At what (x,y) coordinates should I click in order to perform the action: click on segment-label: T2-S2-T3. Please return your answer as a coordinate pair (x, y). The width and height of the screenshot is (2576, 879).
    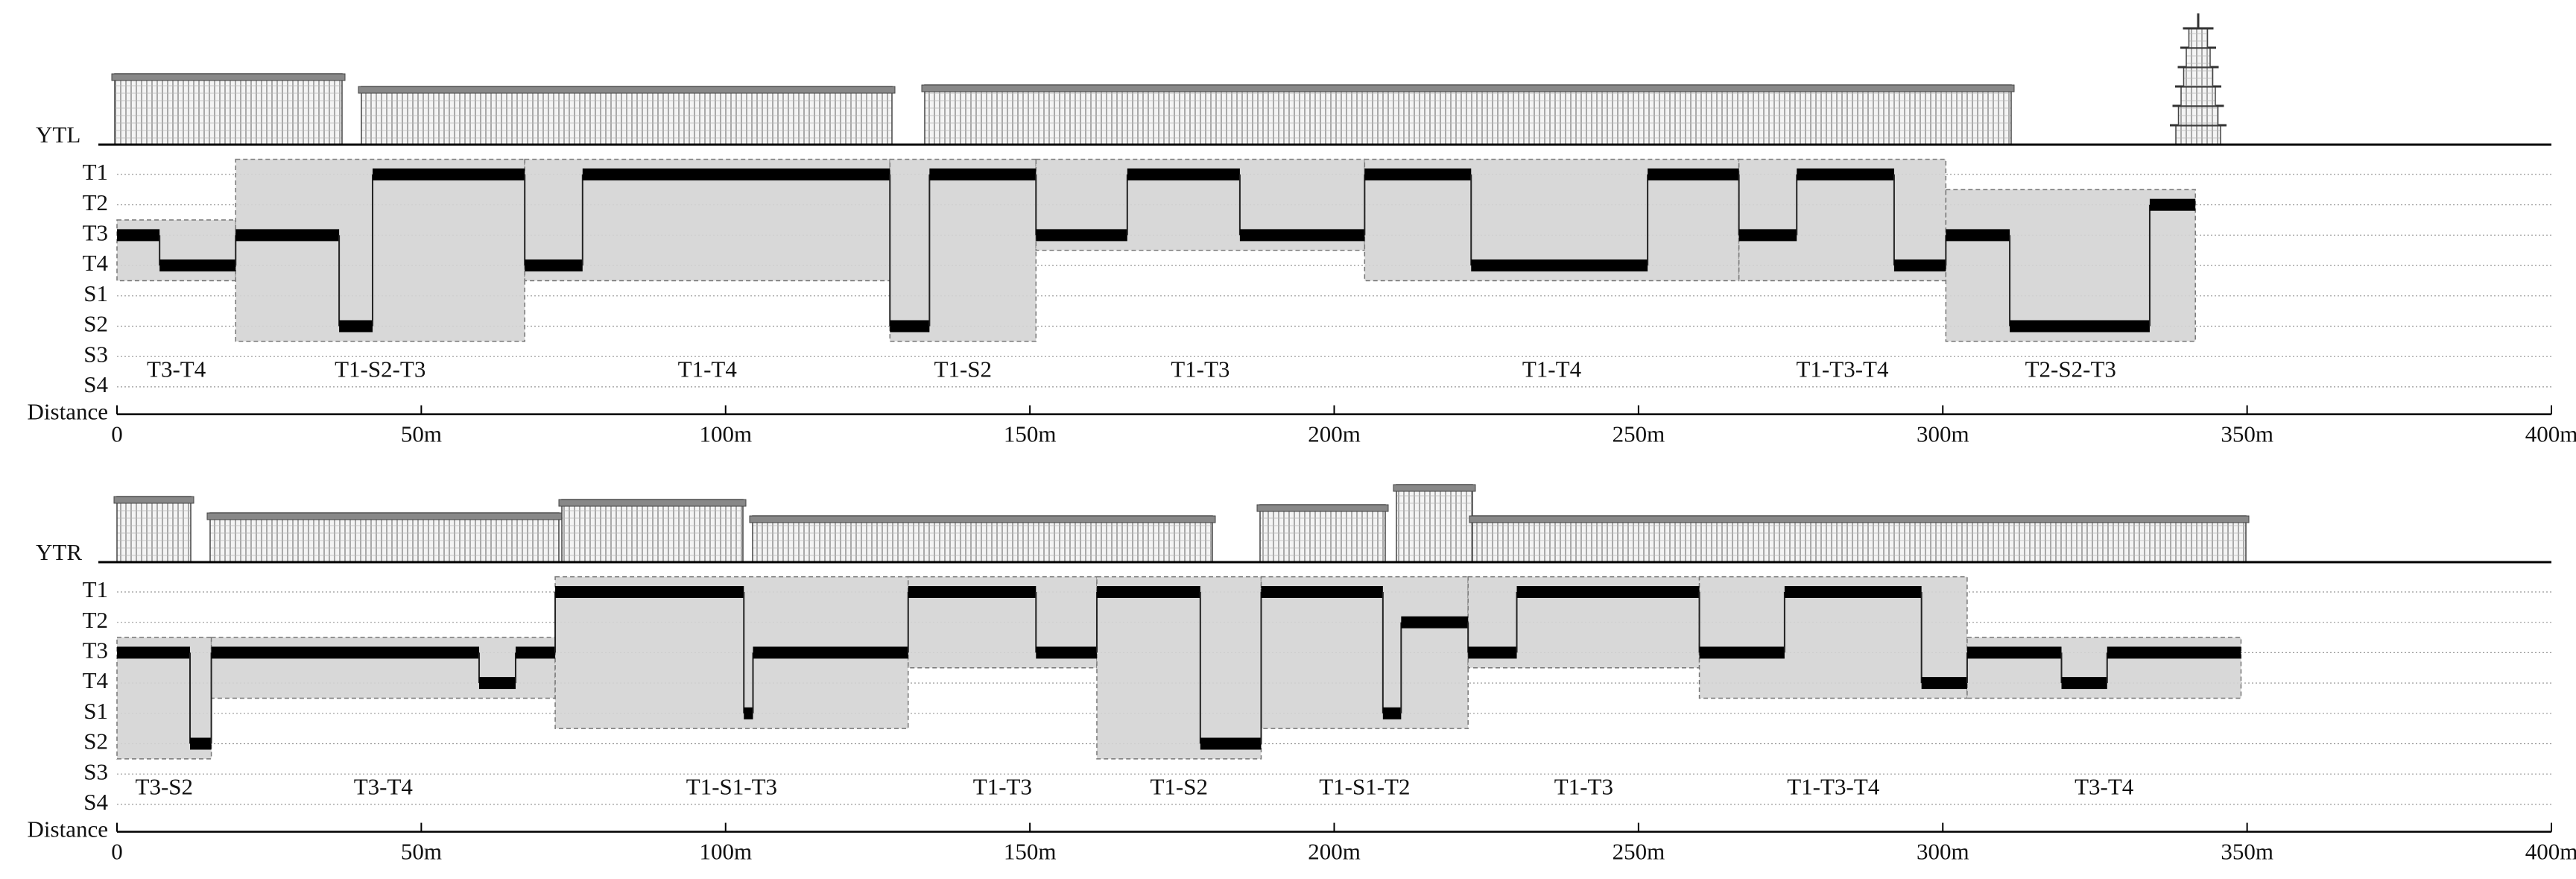
    Looking at the image, I should click on (2070, 369).